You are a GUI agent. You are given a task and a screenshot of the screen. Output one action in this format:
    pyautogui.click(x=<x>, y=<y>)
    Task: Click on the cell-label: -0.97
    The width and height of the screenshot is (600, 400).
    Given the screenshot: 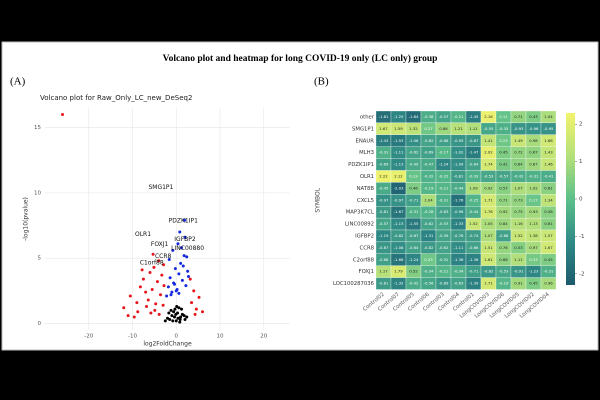 What is the action you would take?
    pyautogui.click(x=399, y=199)
    